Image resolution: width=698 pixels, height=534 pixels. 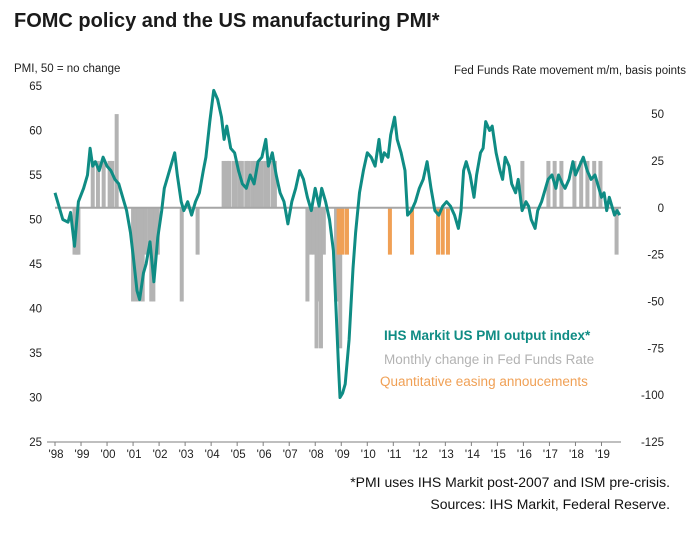 I want to click on left-axis-tick-label: 35, so click(x=35, y=354).